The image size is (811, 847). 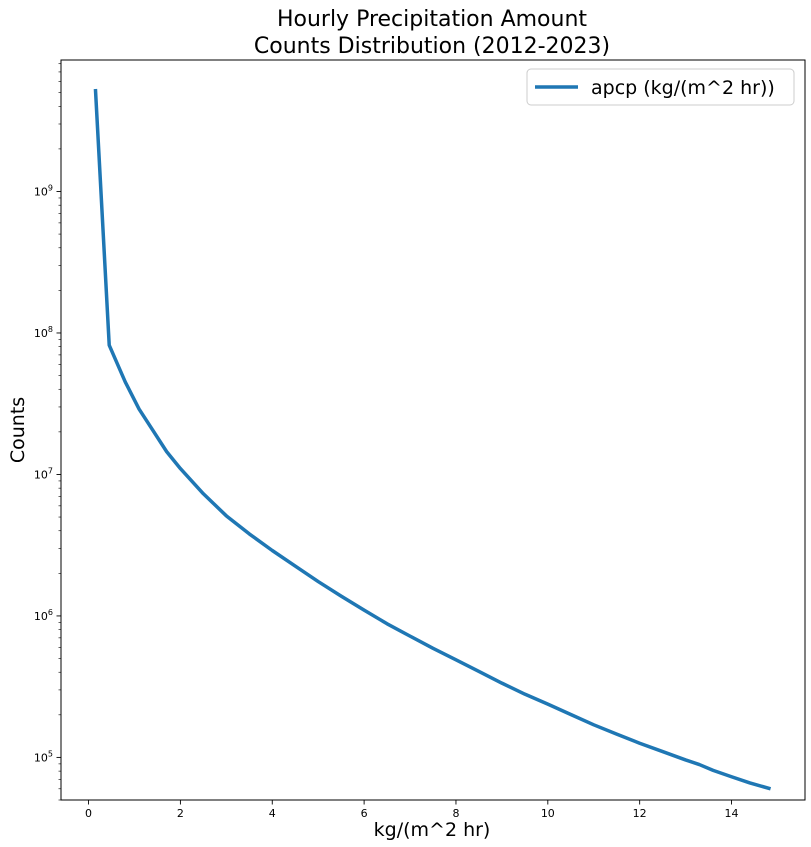 What do you see at coordinates (43, 190) in the screenshot?
I see `y-tick-label: 10⁹` at bounding box center [43, 190].